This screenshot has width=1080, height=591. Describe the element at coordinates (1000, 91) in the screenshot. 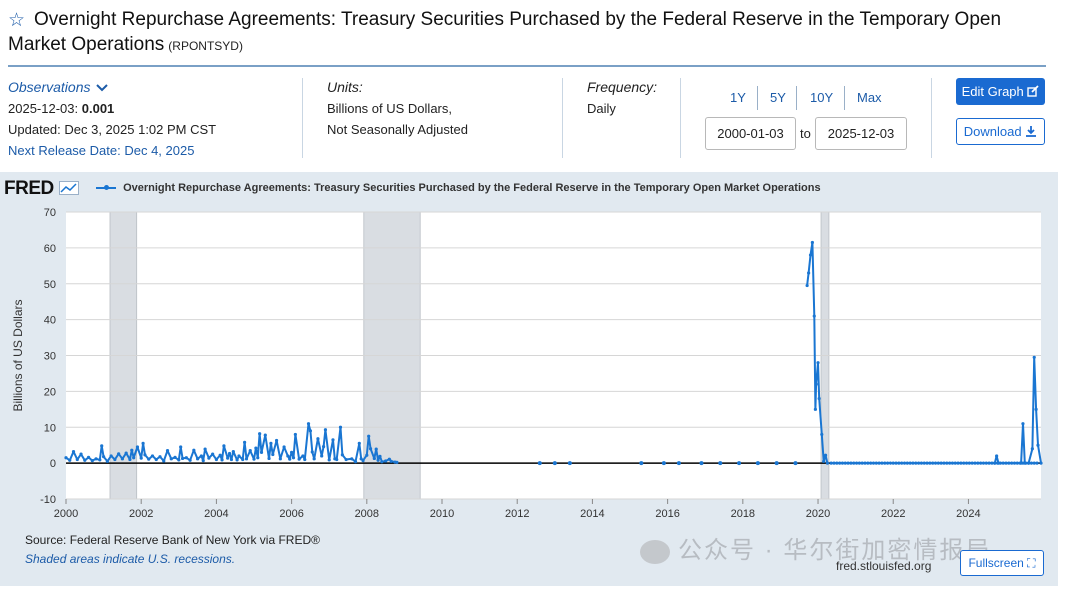

I see `edit-graph-button: Edit Graph` at that location.